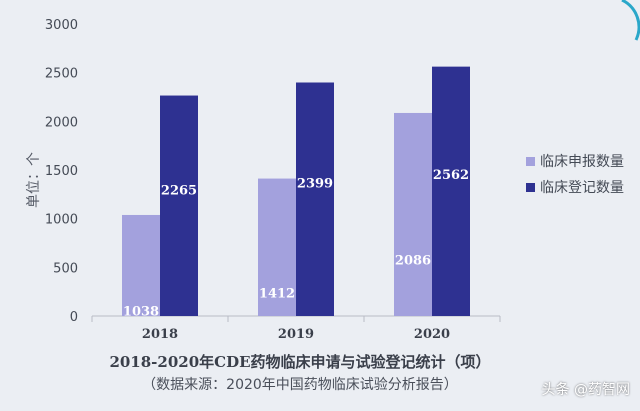  I want to click on y-tick-label: 1000, so click(61, 220).